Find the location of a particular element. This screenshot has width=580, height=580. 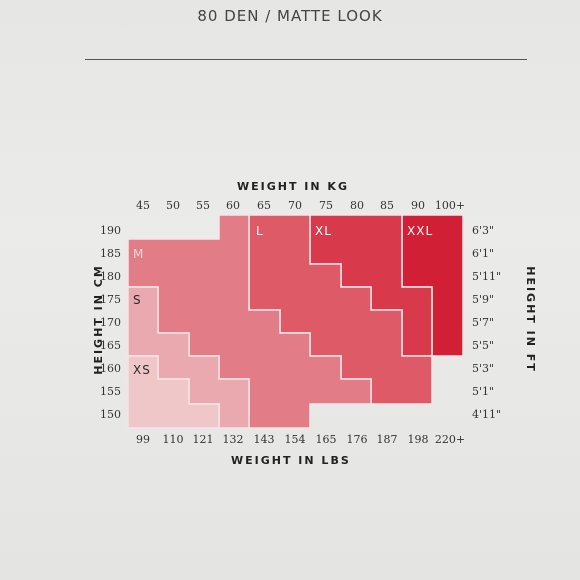

size-label-m: M is located at coordinates (138, 254).